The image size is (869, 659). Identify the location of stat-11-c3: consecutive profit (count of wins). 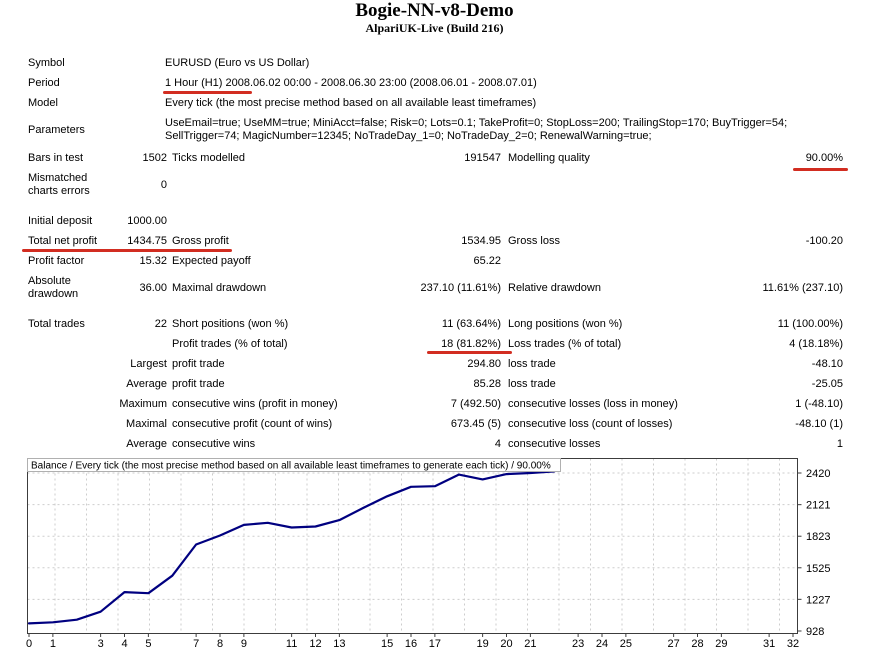
(252, 424).